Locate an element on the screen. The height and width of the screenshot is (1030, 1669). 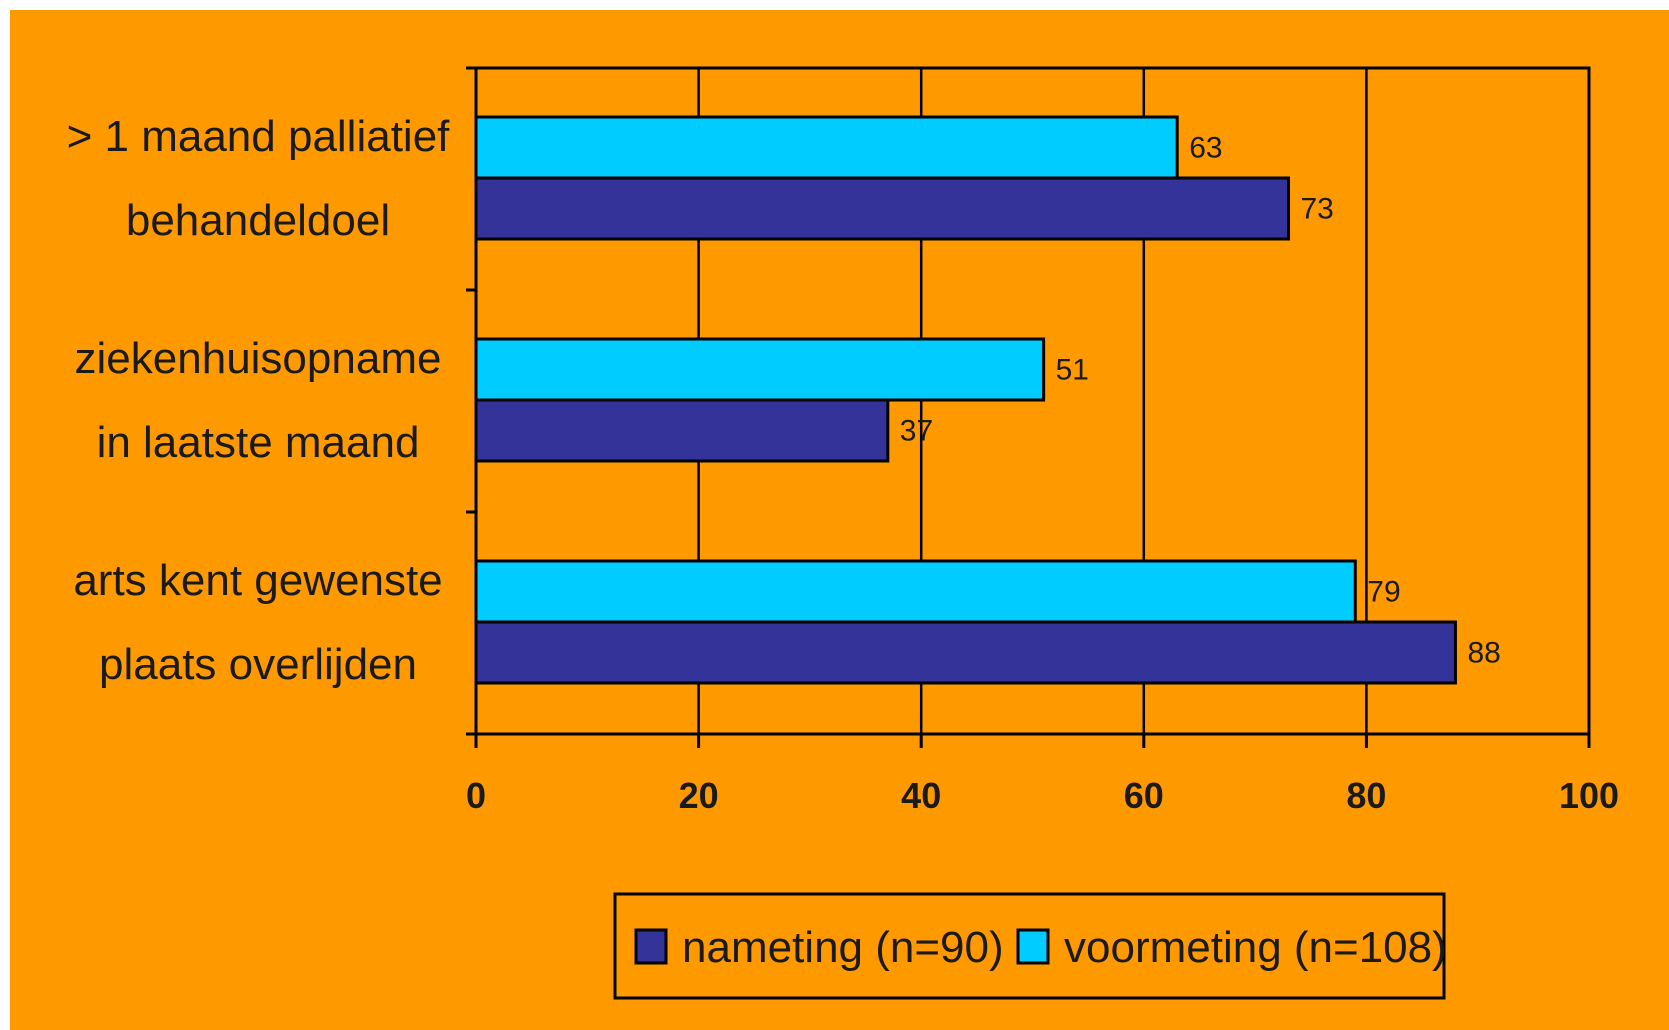
x-tick-label-60: 60 is located at coordinates (1144, 795).